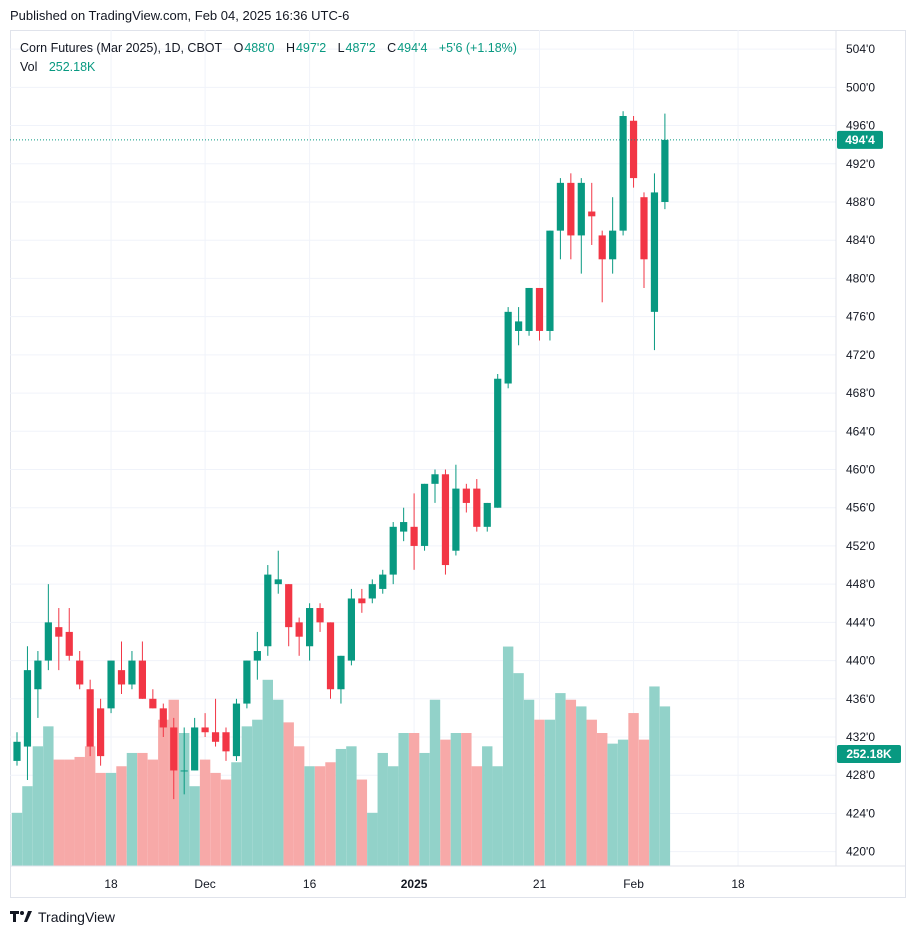 Image resolution: width=916 pixels, height=938 pixels. What do you see at coordinates (633, 884) in the screenshot?
I see `time-tick-label: Feb` at bounding box center [633, 884].